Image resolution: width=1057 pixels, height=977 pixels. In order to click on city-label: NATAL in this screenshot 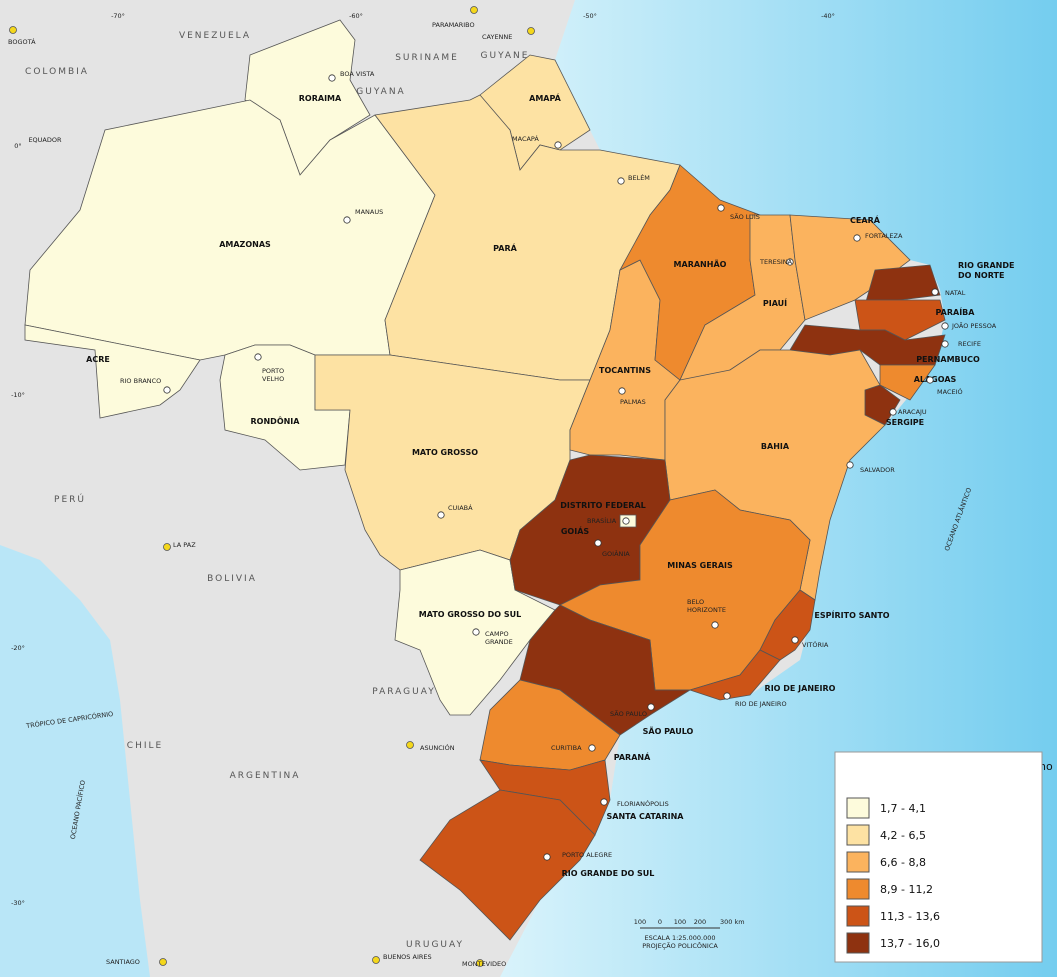, I will do `click(955, 293)`.